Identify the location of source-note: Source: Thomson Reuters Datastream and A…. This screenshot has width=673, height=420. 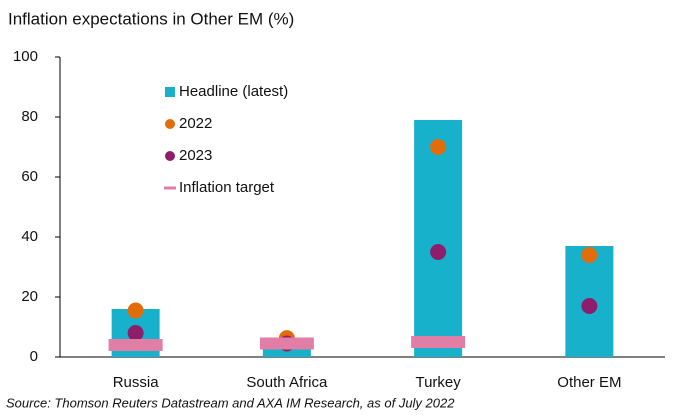
(230, 402).